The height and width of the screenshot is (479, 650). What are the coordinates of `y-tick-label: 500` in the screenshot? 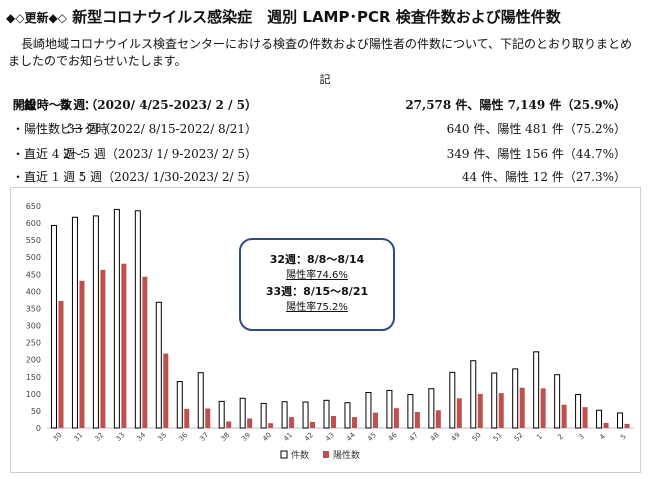 It's located at (33, 257).